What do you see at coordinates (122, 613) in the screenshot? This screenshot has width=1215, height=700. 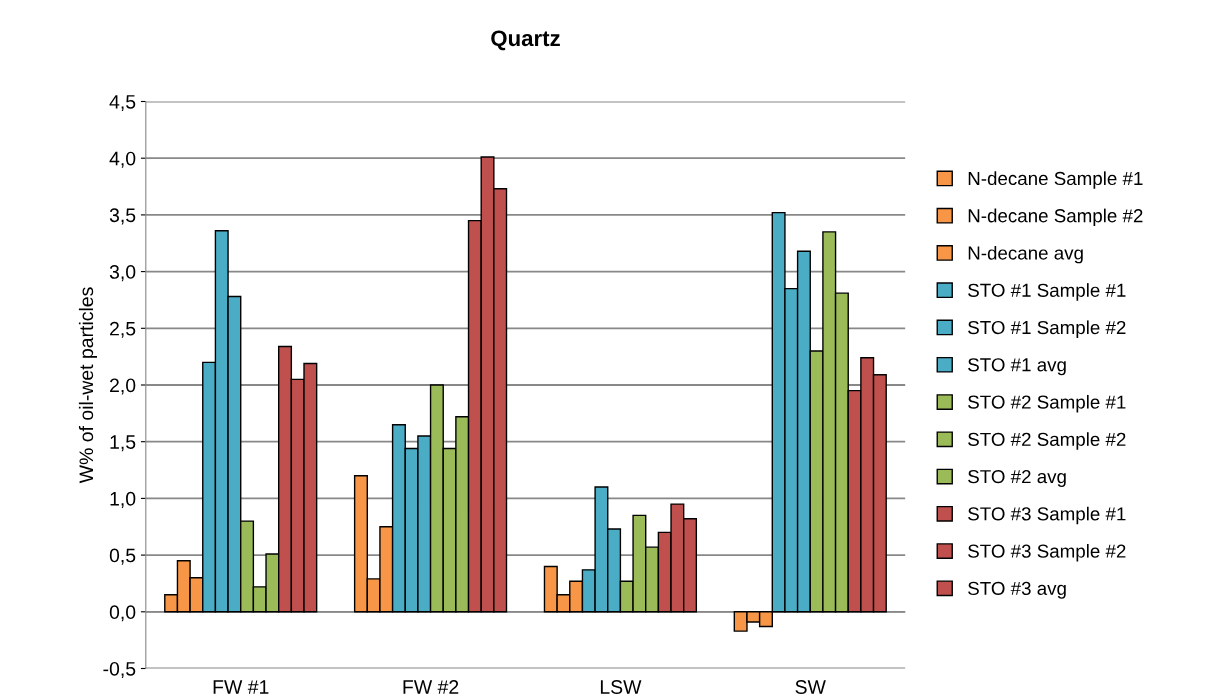 I see `y-tick-label: 0,0` at bounding box center [122, 613].